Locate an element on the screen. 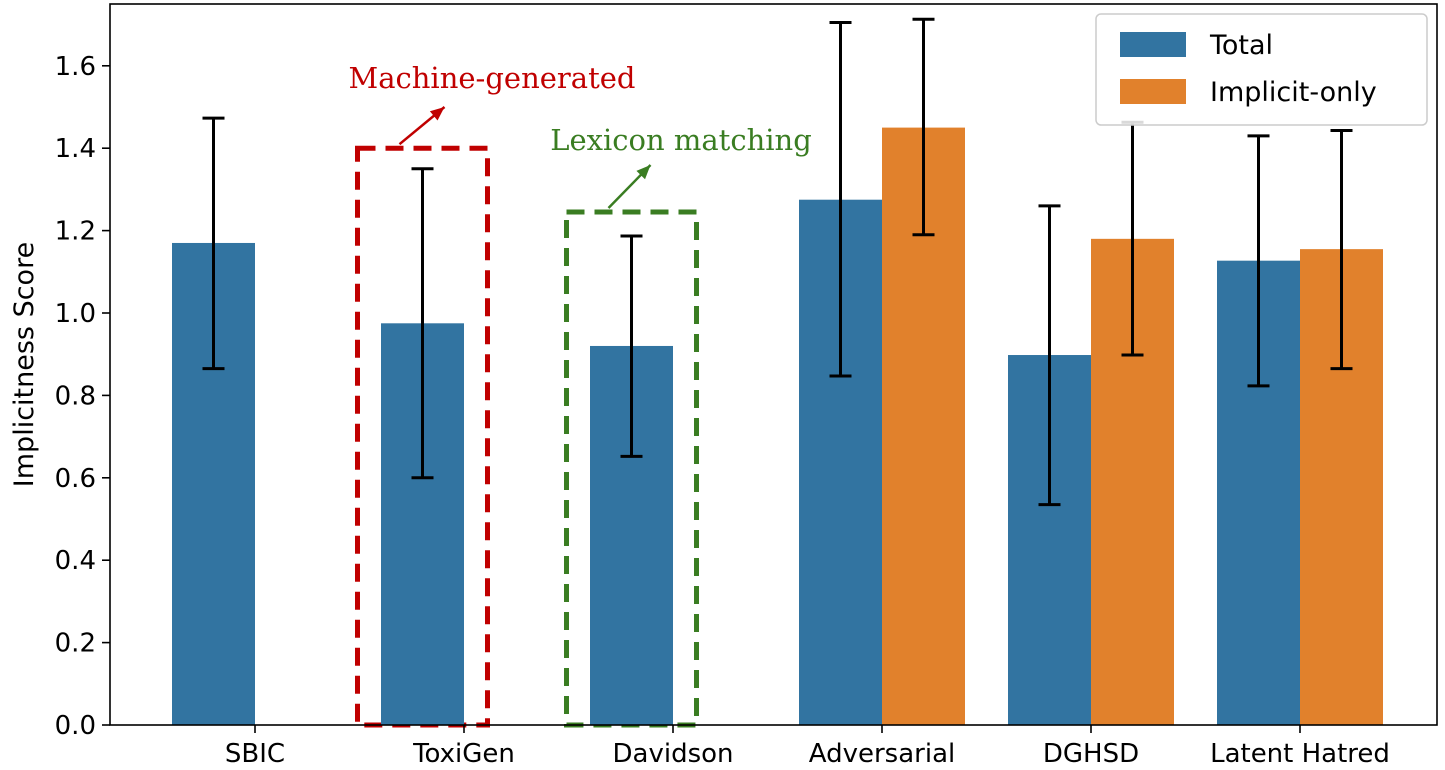  error-bar-total-sbic is located at coordinates (213, 243).